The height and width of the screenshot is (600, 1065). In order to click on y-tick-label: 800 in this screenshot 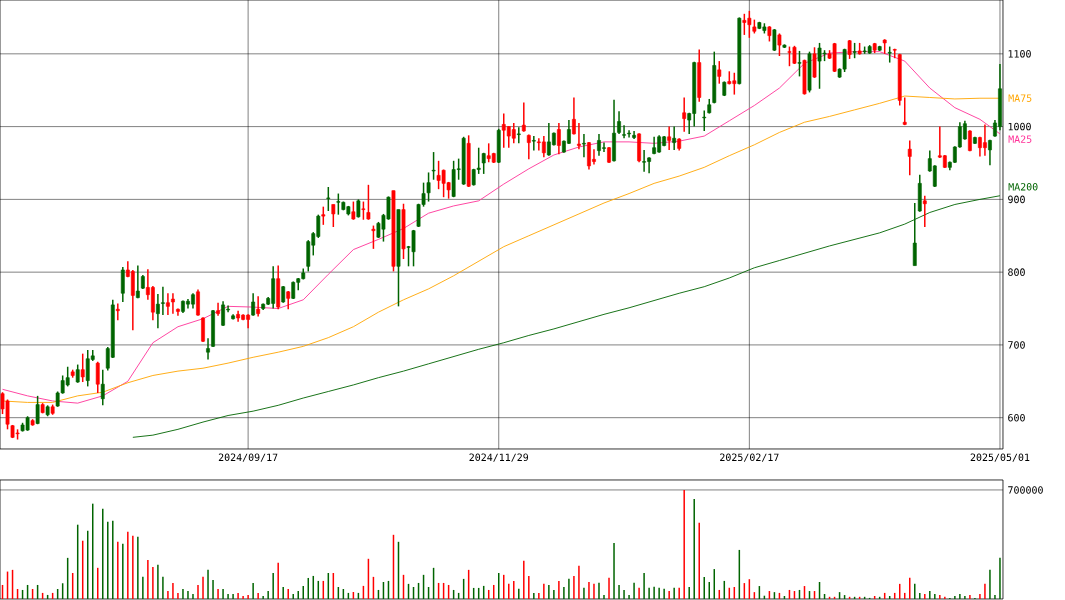, I will do `click(1016, 272)`.